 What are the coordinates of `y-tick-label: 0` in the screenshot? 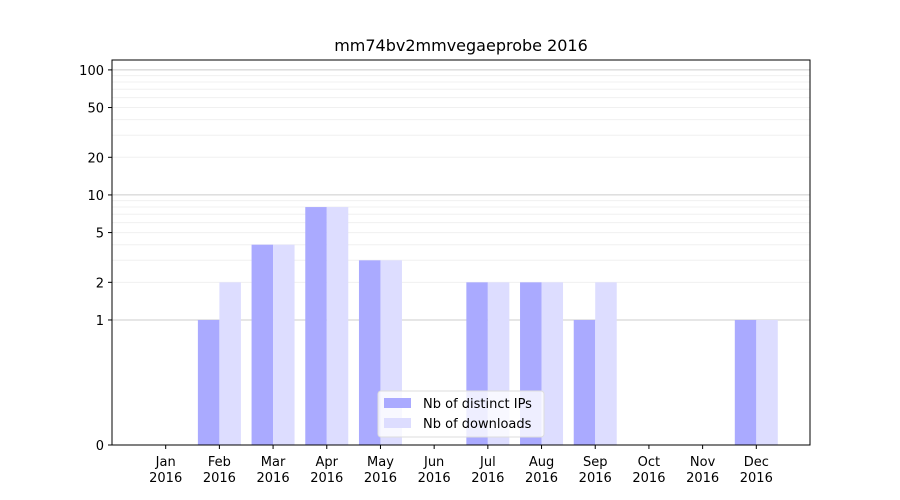 It's located at (100, 446).